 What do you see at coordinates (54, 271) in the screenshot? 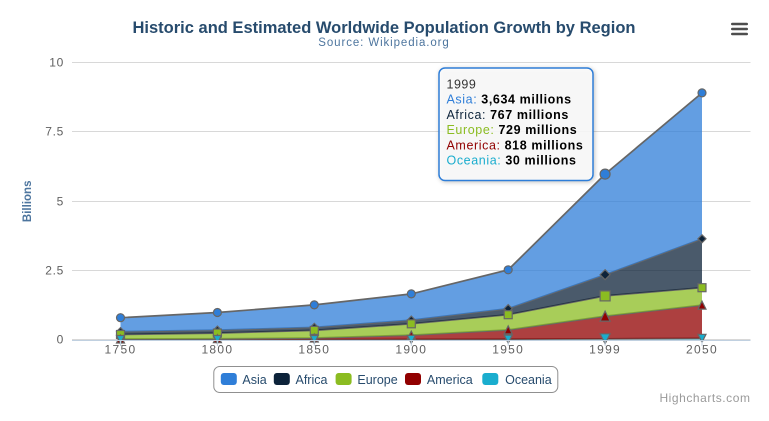
I see `svg-text: 2.5` at bounding box center [54, 271].